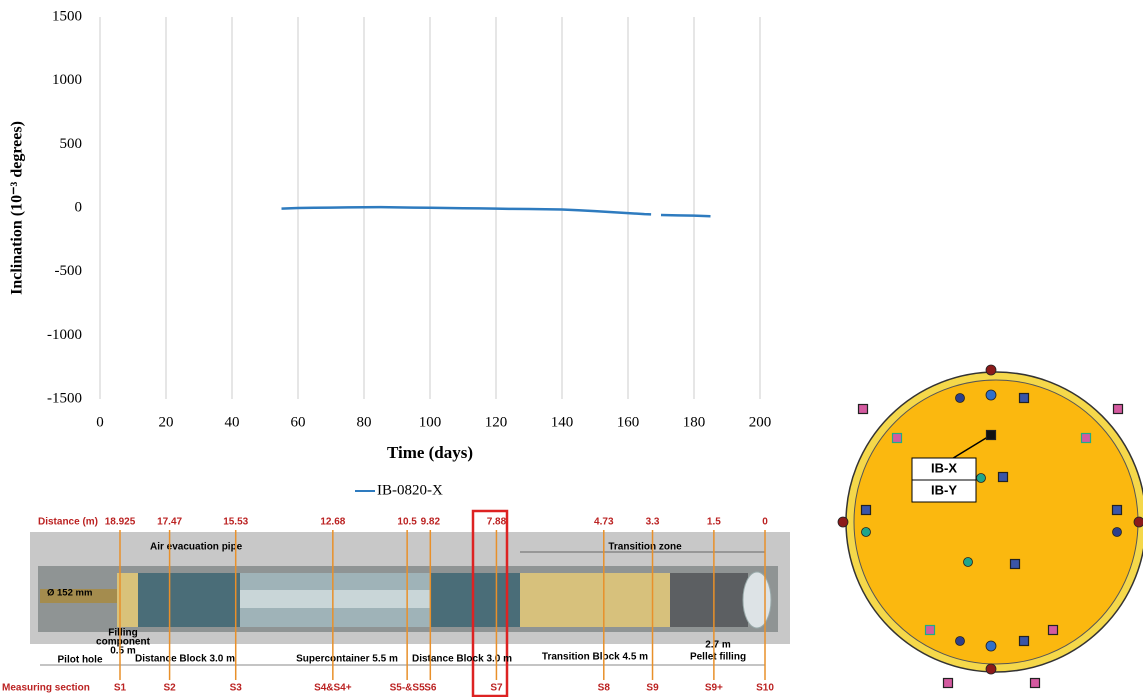  Describe the element at coordinates (332, 522) in the screenshot. I see `distance-label: 12.68` at that location.